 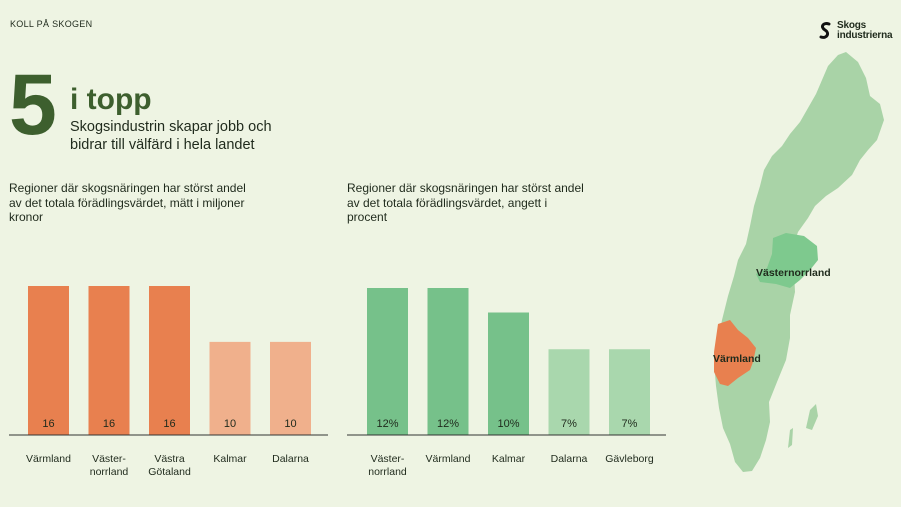 I want to click on hero-number: 5, so click(x=33, y=105).